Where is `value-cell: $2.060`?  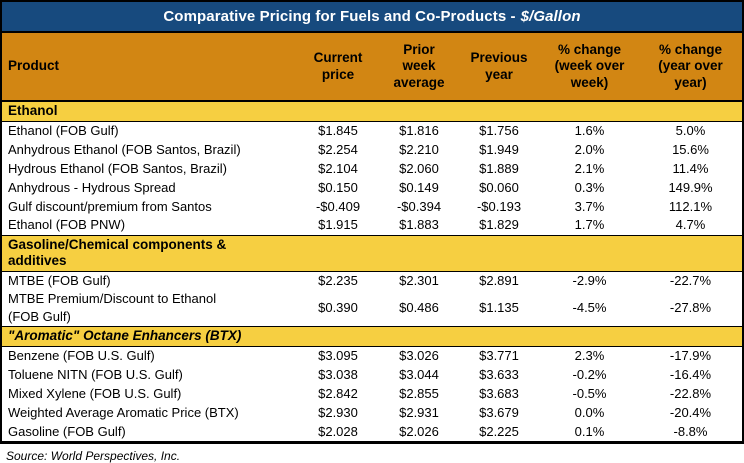
value-cell: $2.060 is located at coordinates (419, 168).